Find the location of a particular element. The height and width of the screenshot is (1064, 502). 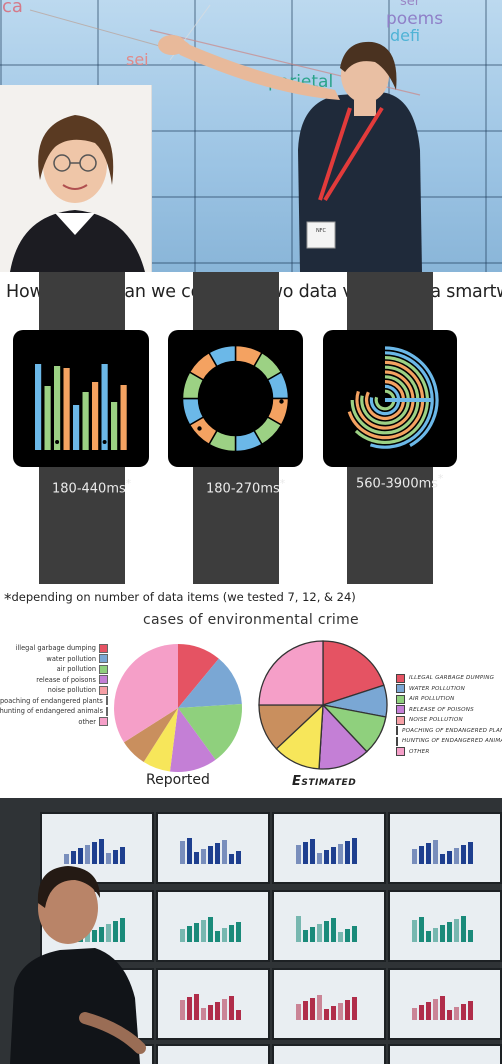

legend-item: AIR POLLUTION is located at coordinates (449, 699).